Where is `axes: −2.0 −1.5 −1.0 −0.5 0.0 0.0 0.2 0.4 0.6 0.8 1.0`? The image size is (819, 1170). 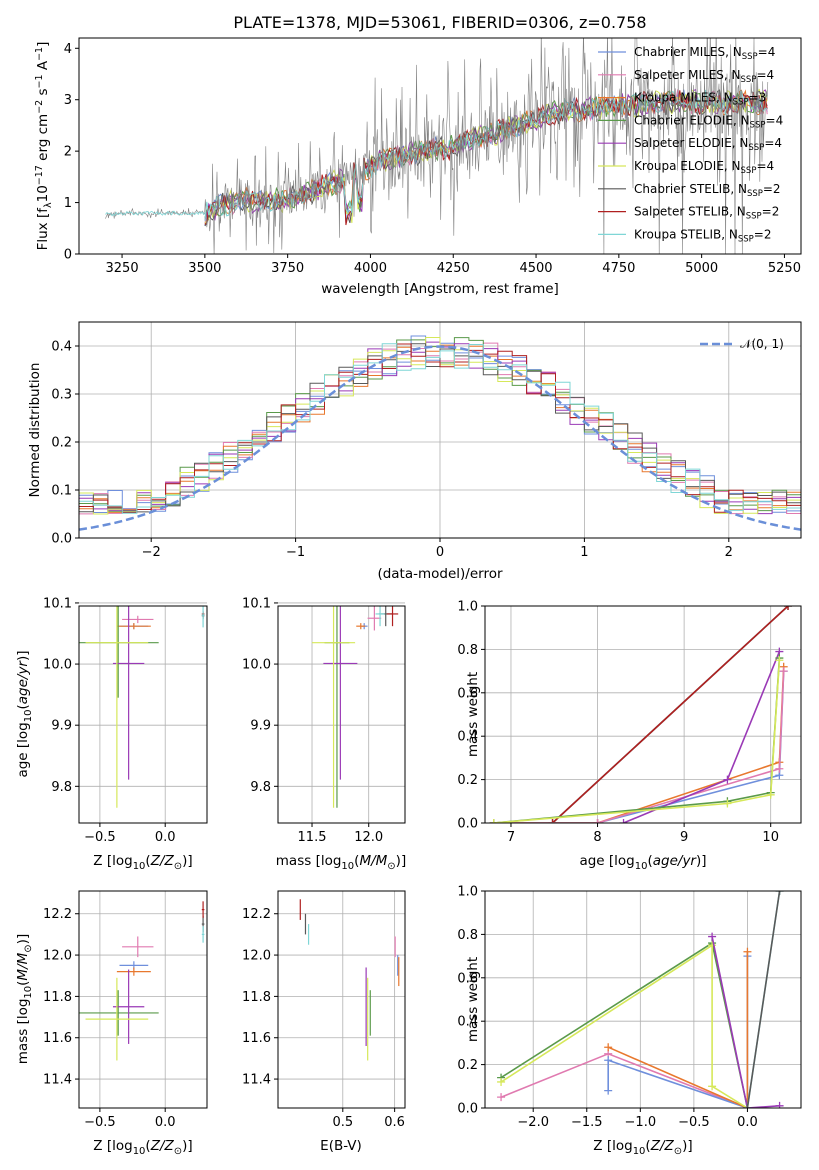 axes: −2.0 −1.5 −1.0 −0.5 0.0 0.0 0.2 0.4 0.6 0.8 1.0 is located at coordinates (629, 1007).